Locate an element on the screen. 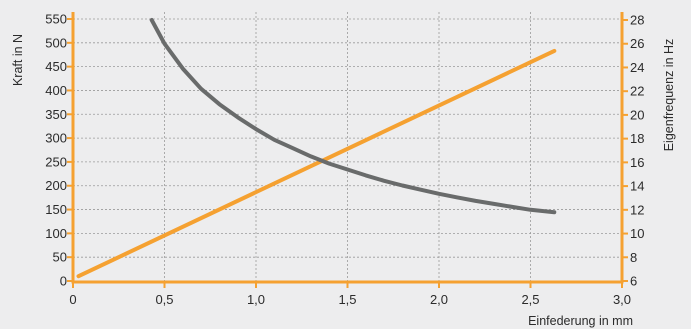  y-left-axis-title: Kraft in N is located at coordinates (18, 60).